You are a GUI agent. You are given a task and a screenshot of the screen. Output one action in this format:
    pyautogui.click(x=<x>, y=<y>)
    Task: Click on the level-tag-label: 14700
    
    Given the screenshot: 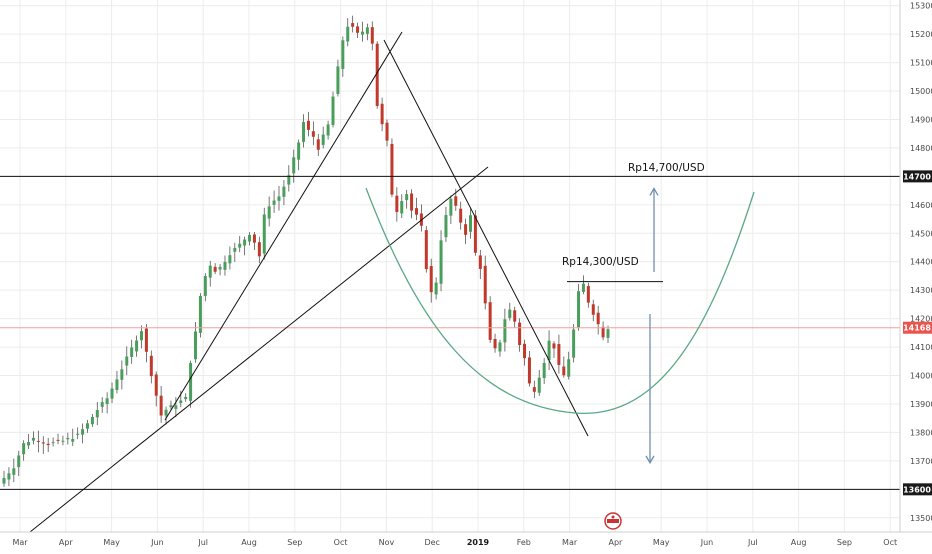 What is the action you would take?
    pyautogui.click(x=917, y=176)
    